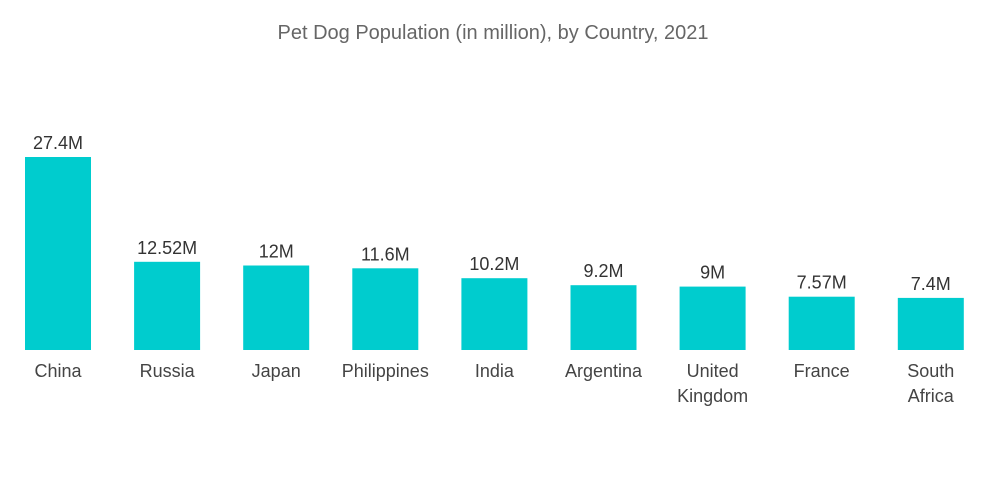 This screenshot has width=1000, height=504. Describe the element at coordinates (385, 254) in the screenshot. I see `data-label: 11.6M` at that location.